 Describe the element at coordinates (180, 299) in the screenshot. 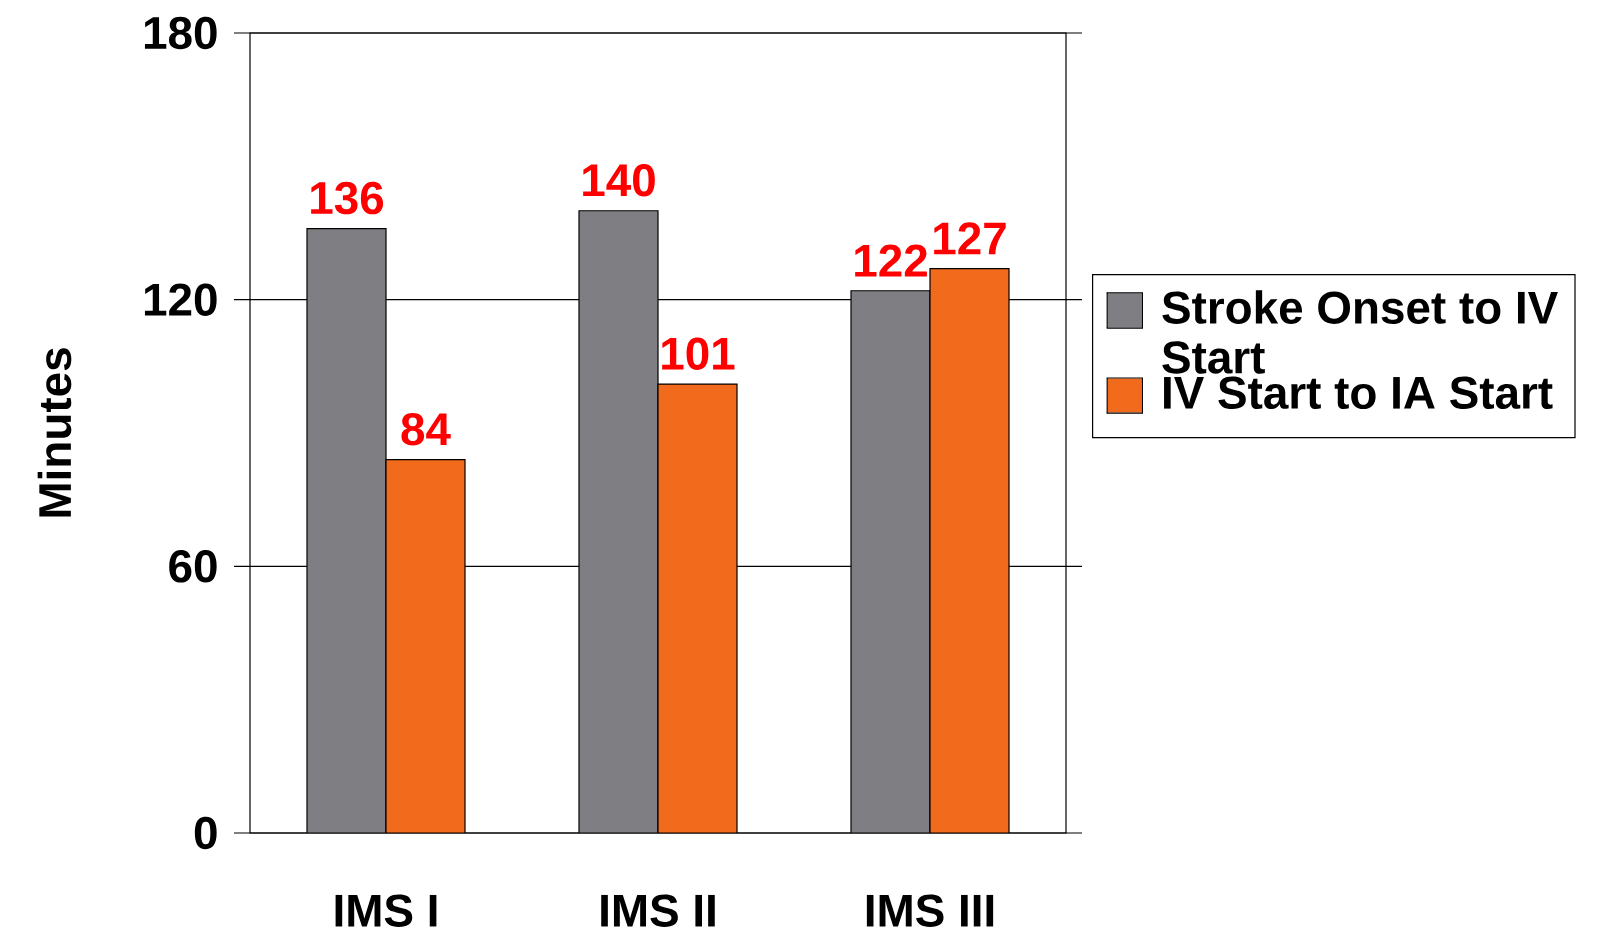

I see `y-tick-label: 120` at that location.